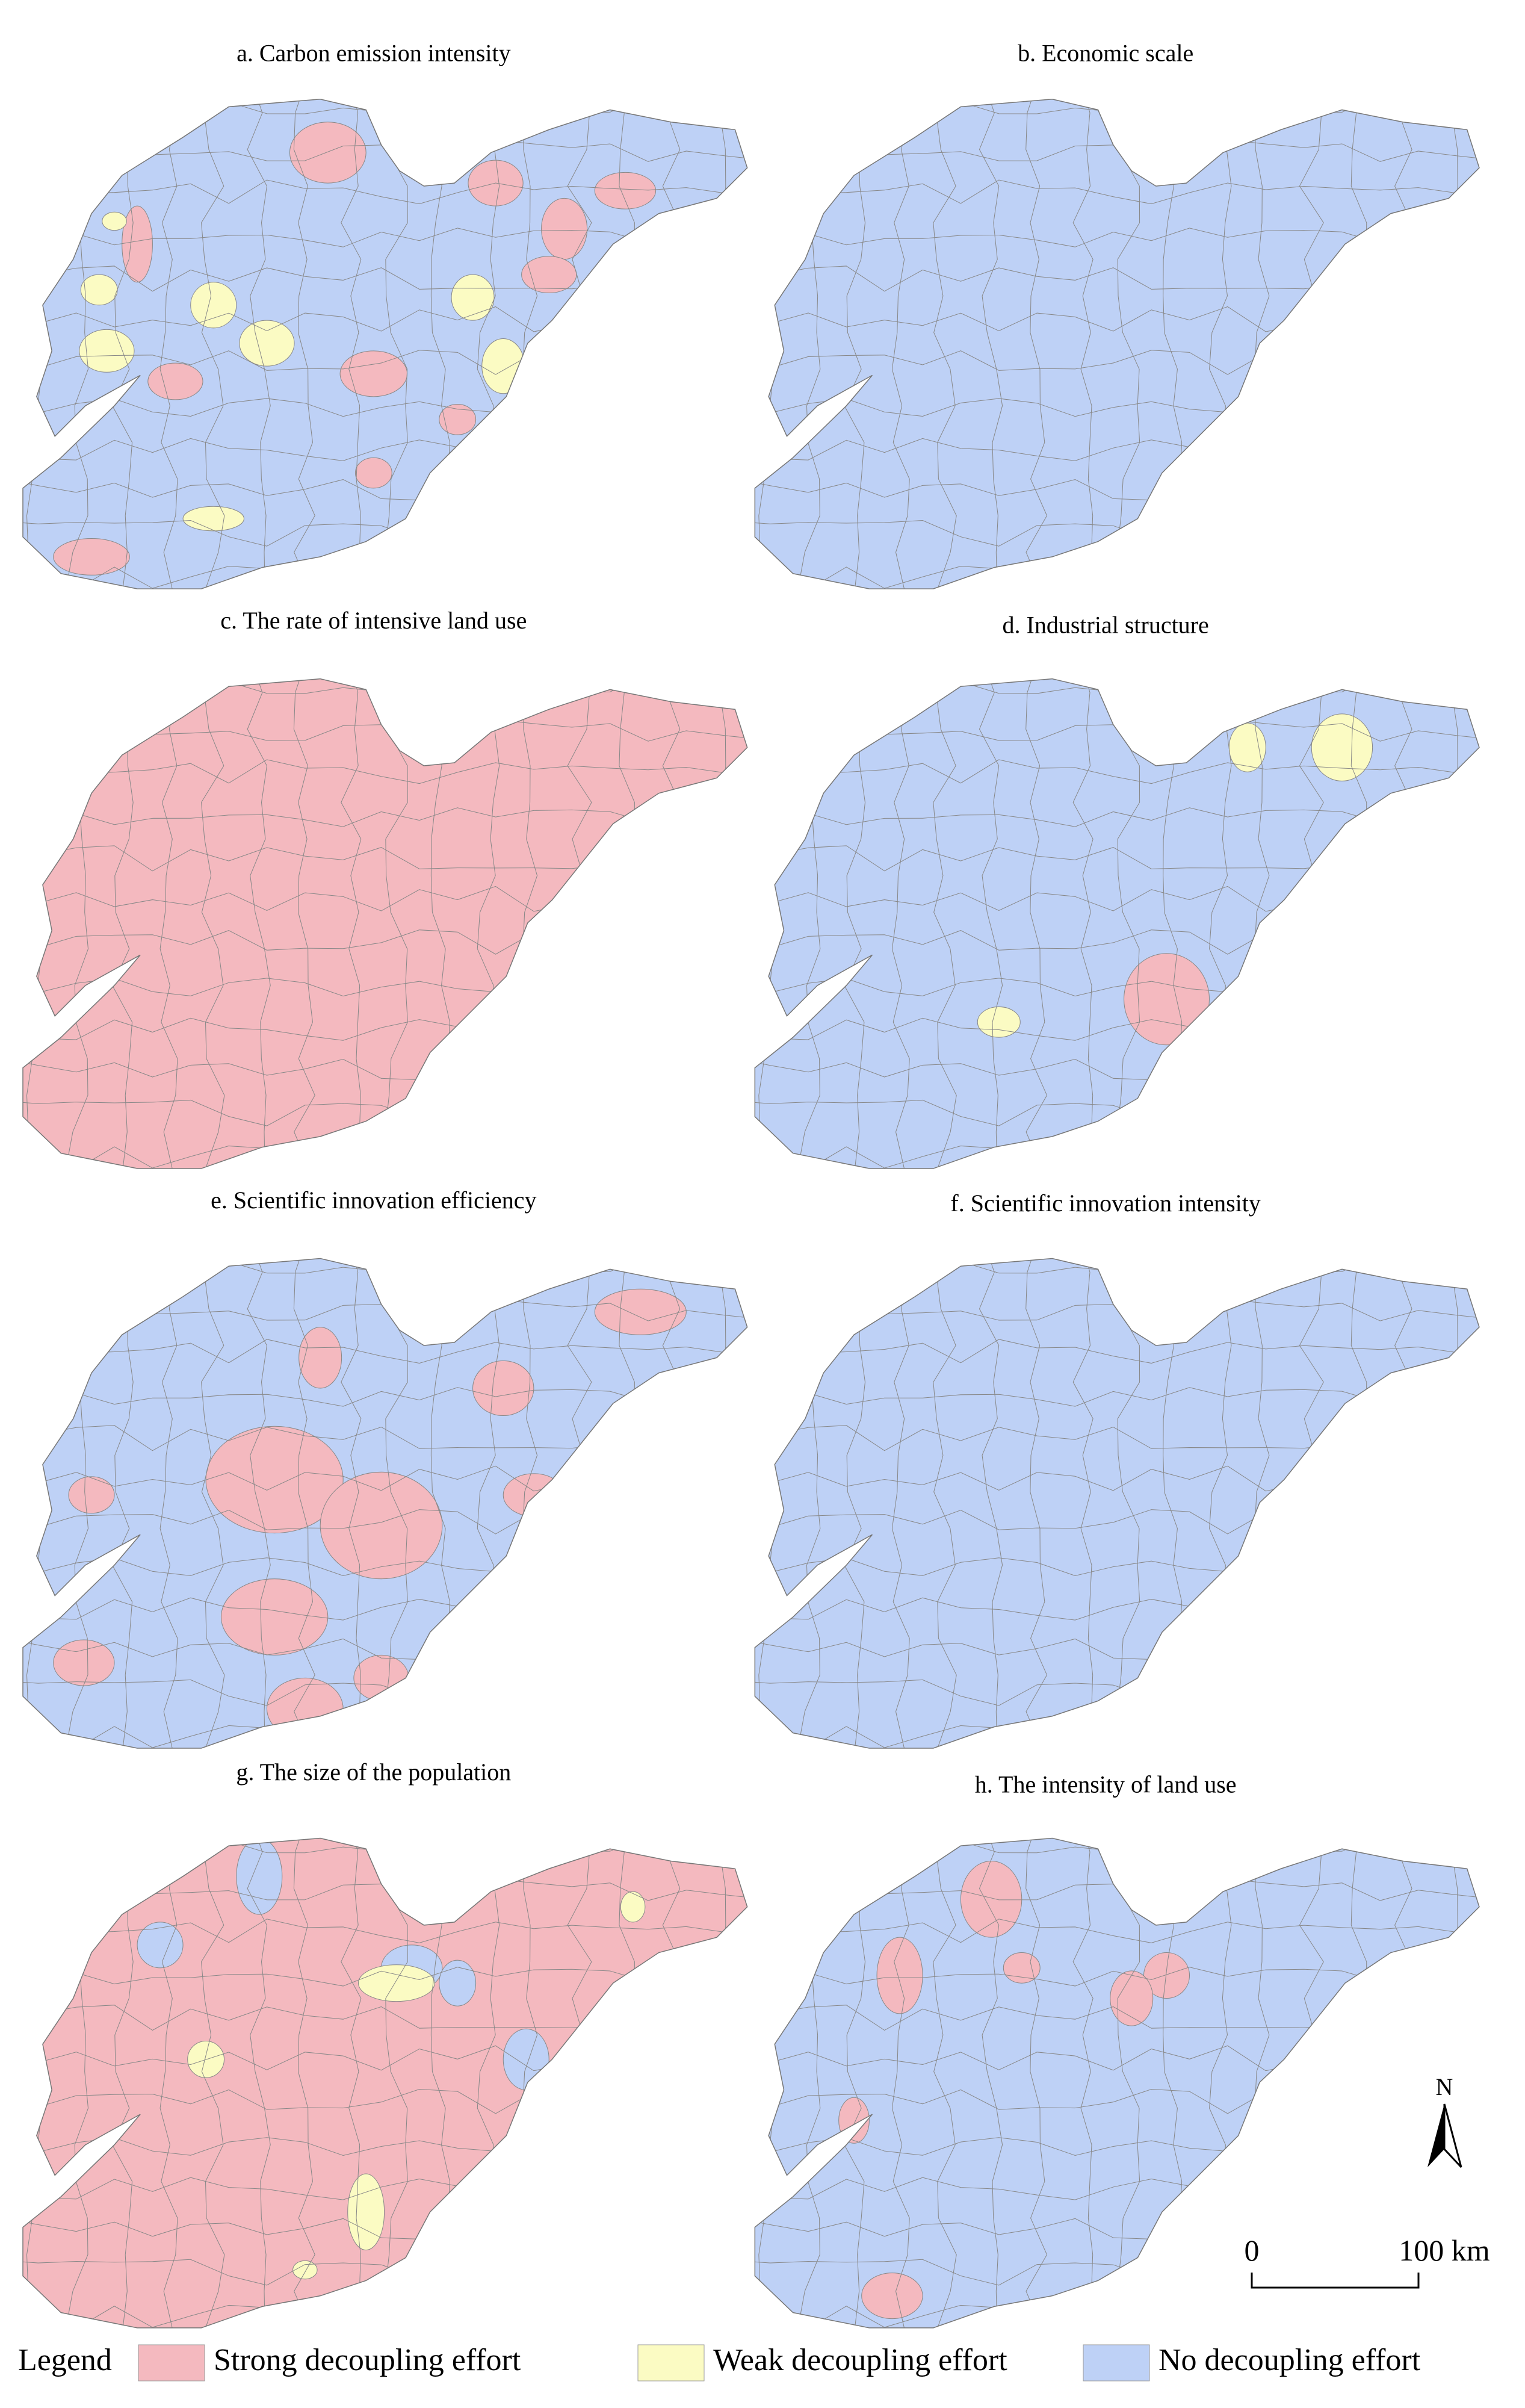 The width and height of the screenshot is (1525, 2408). I want to click on north-arrow: N, so click(1445, 2120).